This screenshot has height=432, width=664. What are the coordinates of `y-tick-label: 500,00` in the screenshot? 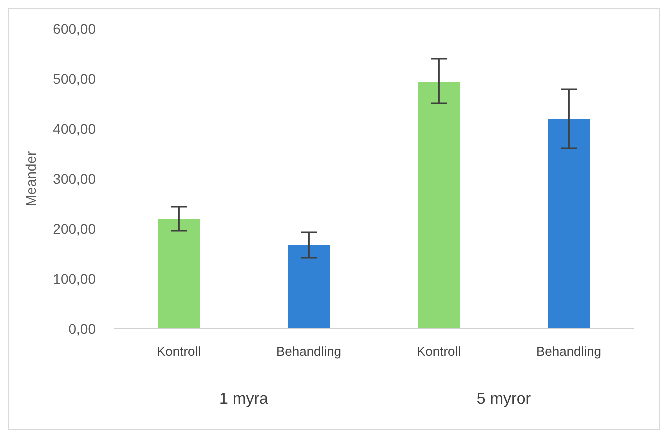 It's located at (74, 78).